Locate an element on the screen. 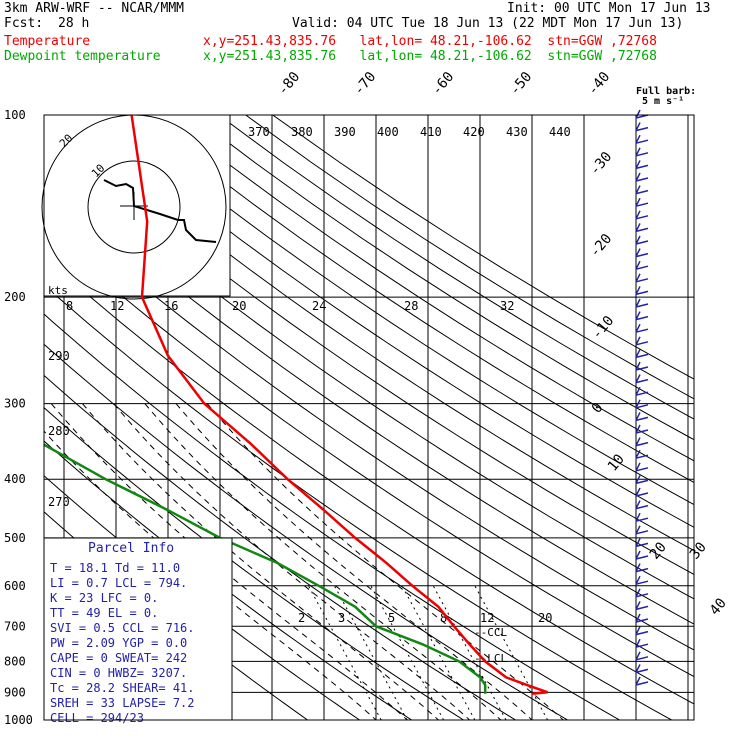 This screenshot has width=740, height=740. temperature-tick-label: -10 is located at coordinates (603, 328).